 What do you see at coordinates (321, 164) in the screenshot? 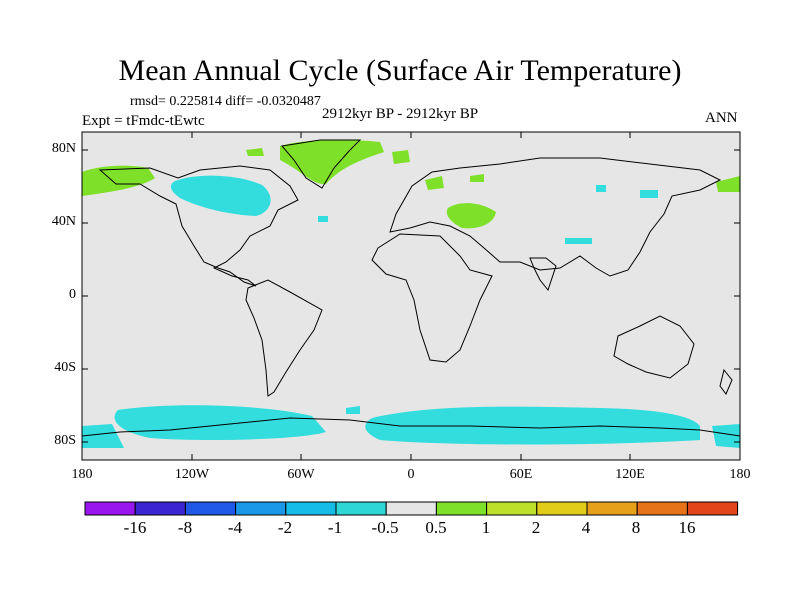
I see `coast-greenland` at bounding box center [321, 164].